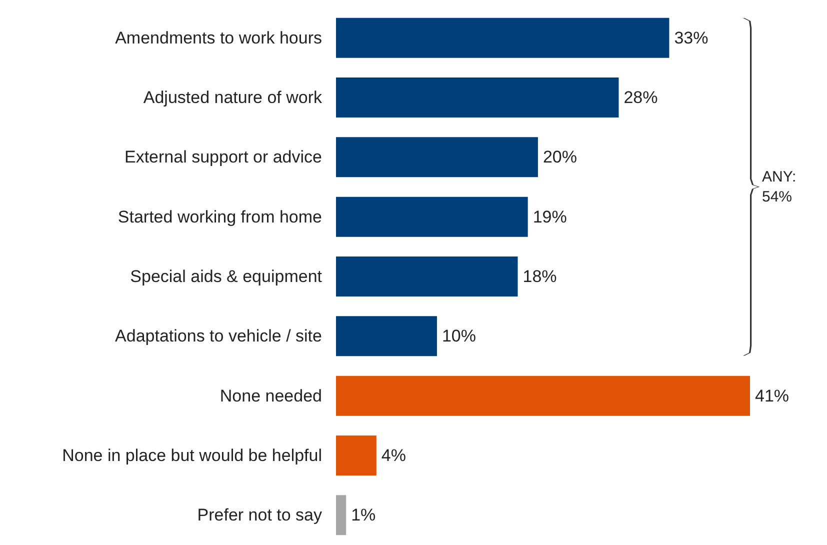 This screenshot has width=827, height=545. I want to click on data-label: 4%, so click(393, 455).